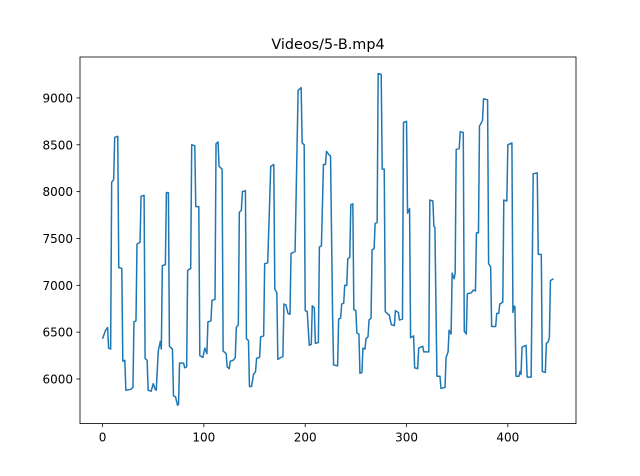 The image size is (640, 476). Describe the element at coordinates (406, 438) in the screenshot. I see `x-tick-label: 300` at that location.